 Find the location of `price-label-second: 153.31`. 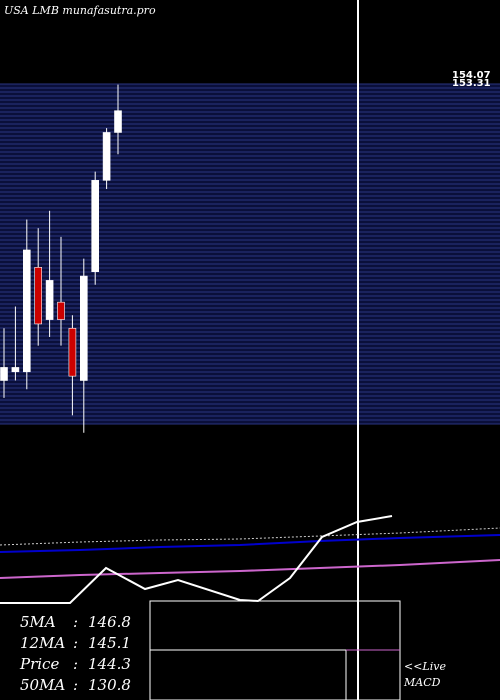

price-label-second: 153.31 is located at coordinates (471, 83).